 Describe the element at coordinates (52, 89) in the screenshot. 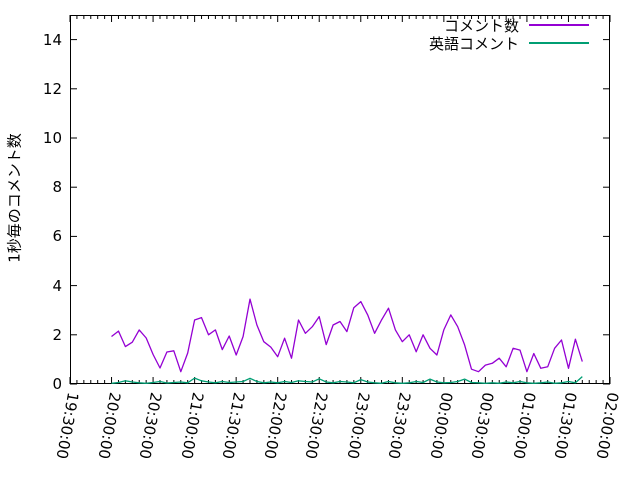

I see `y-tick-label: 12` at that location.